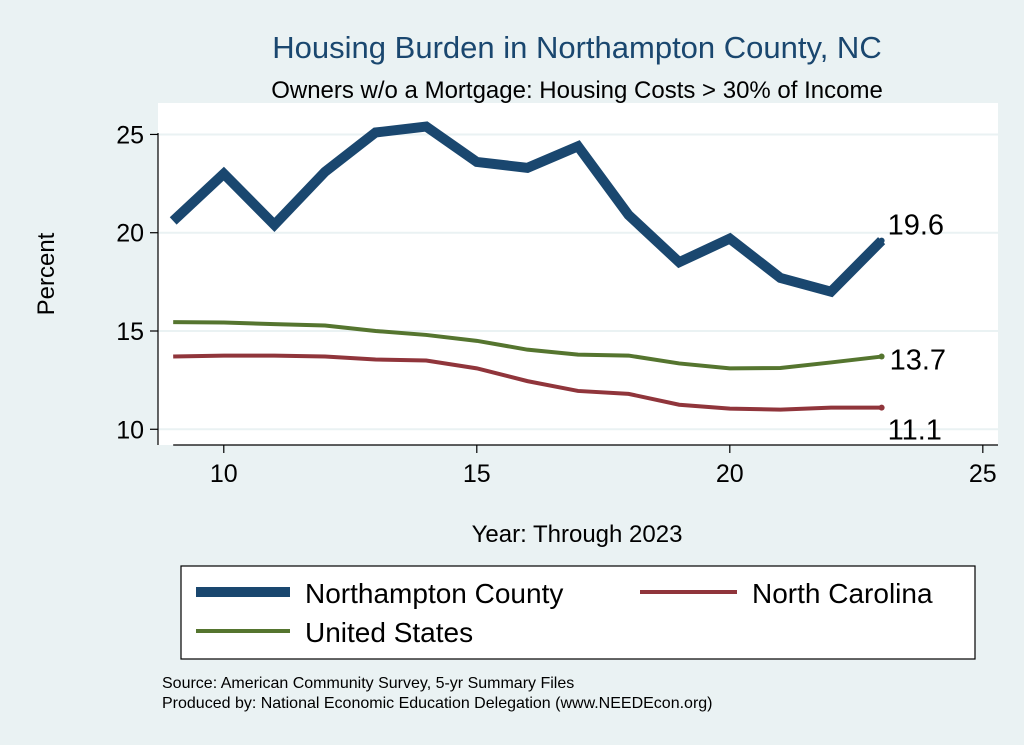 The width and height of the screenshot is (1024, 745). What do you see at coordinates (224, 474) in the screenshot?
I see `x-tick-label-10: 10` at bounding box center [224, 474].